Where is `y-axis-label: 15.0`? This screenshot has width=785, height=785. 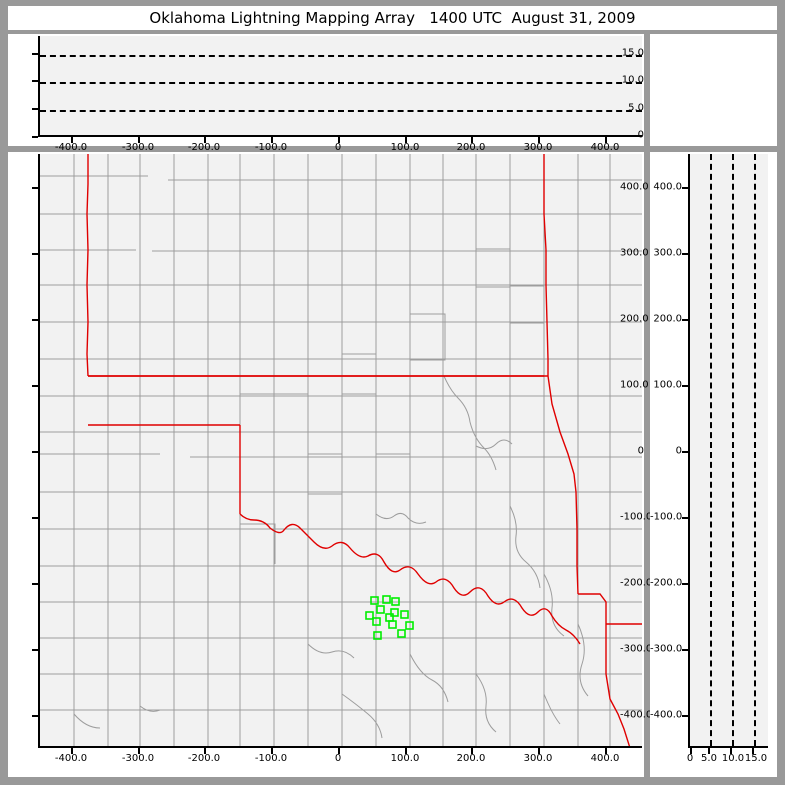 y-axis-label: 15.0 is located at coordinates (632, 53).